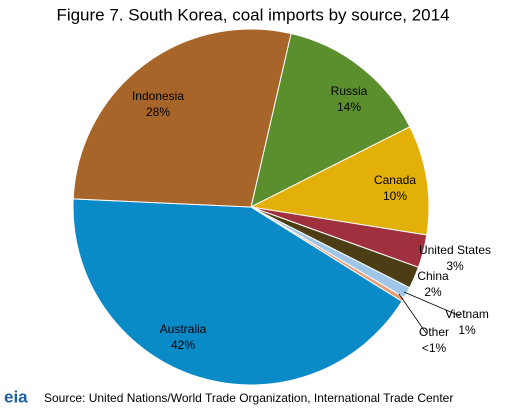  I want to click on slice-label: Vietnam, so click(467, 314).